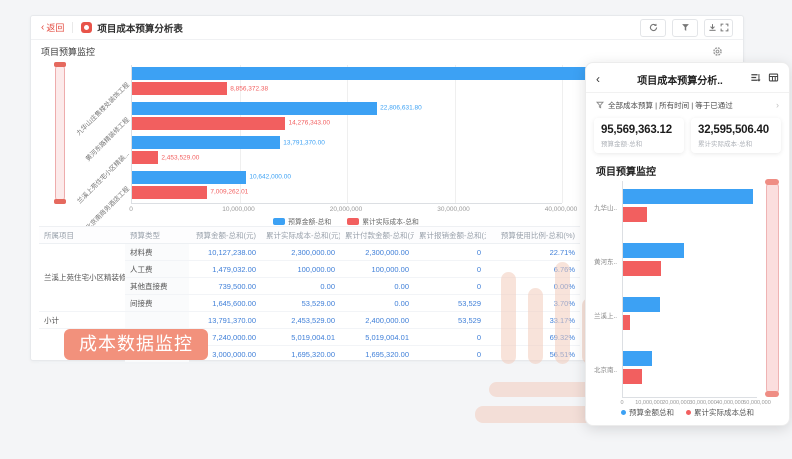  I want to click on legend-swatch, so click(353, 221).